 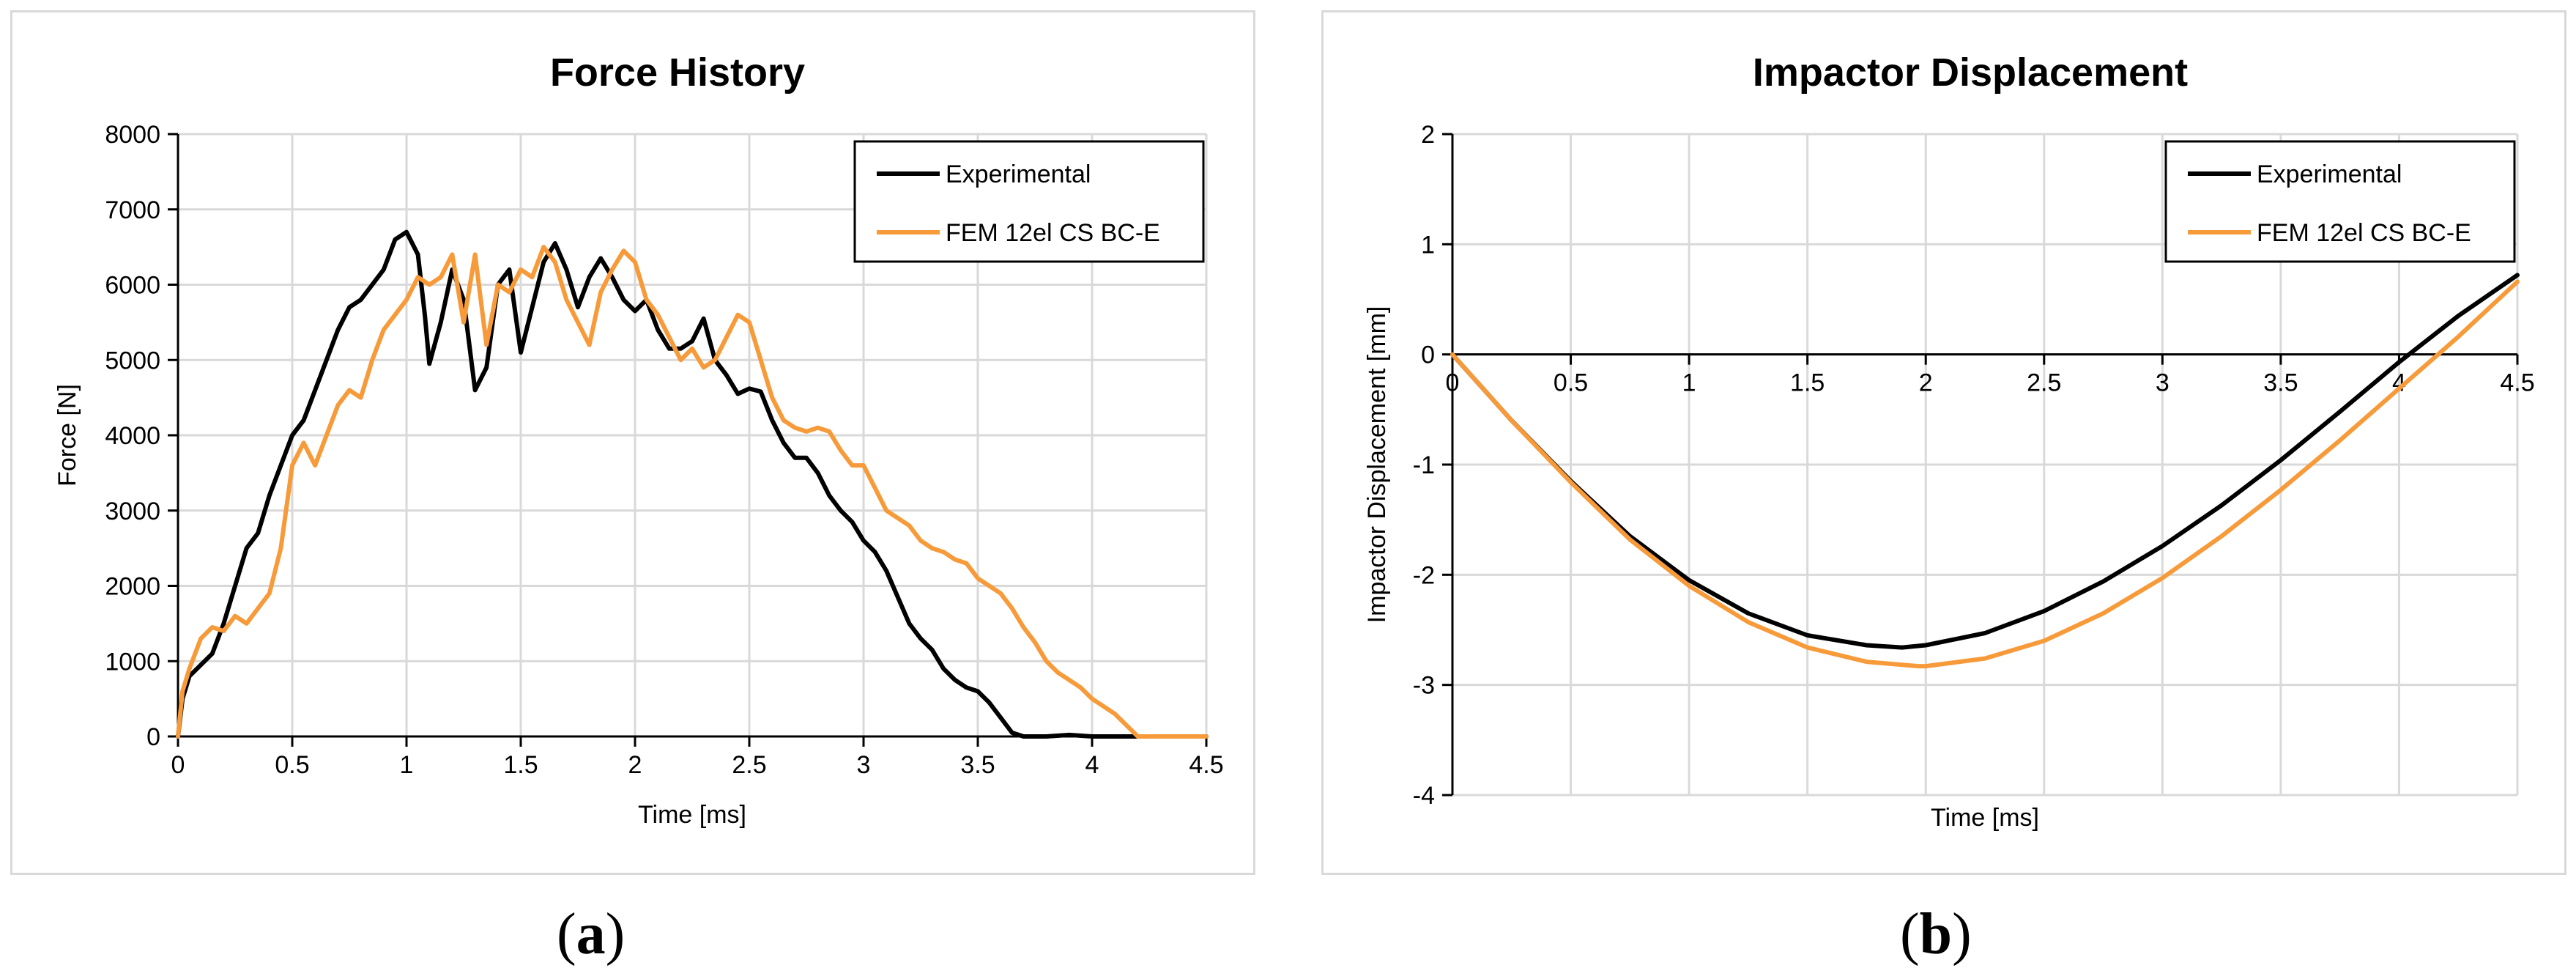 I want to click on y-tick-label: 6000, so click(x=132, y=286).